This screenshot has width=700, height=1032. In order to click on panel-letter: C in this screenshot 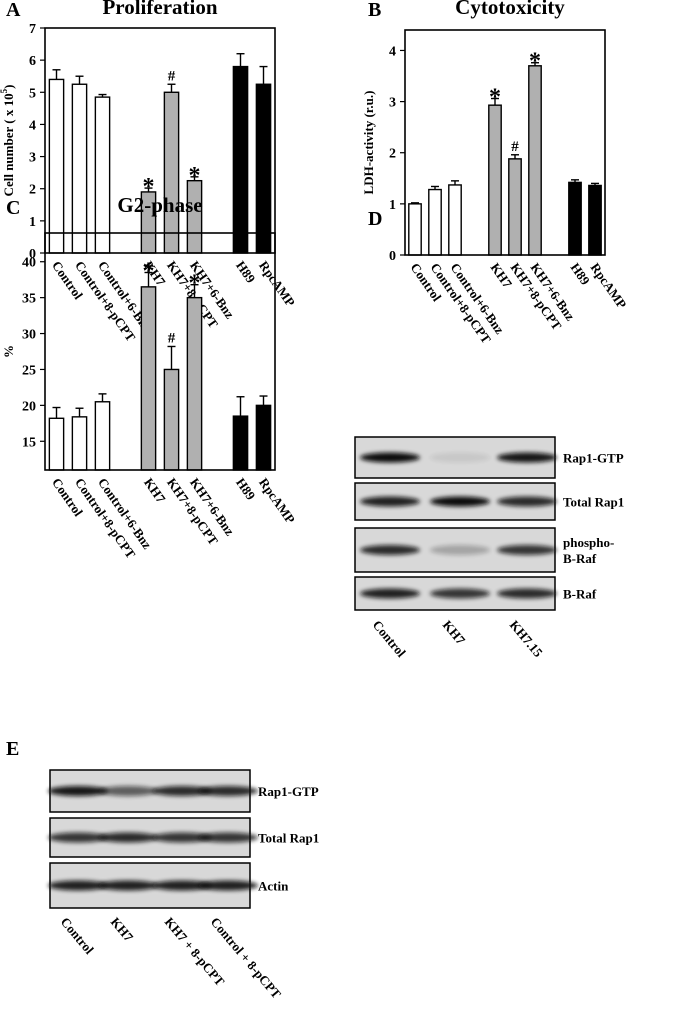, I will do `click(13, 208)`.